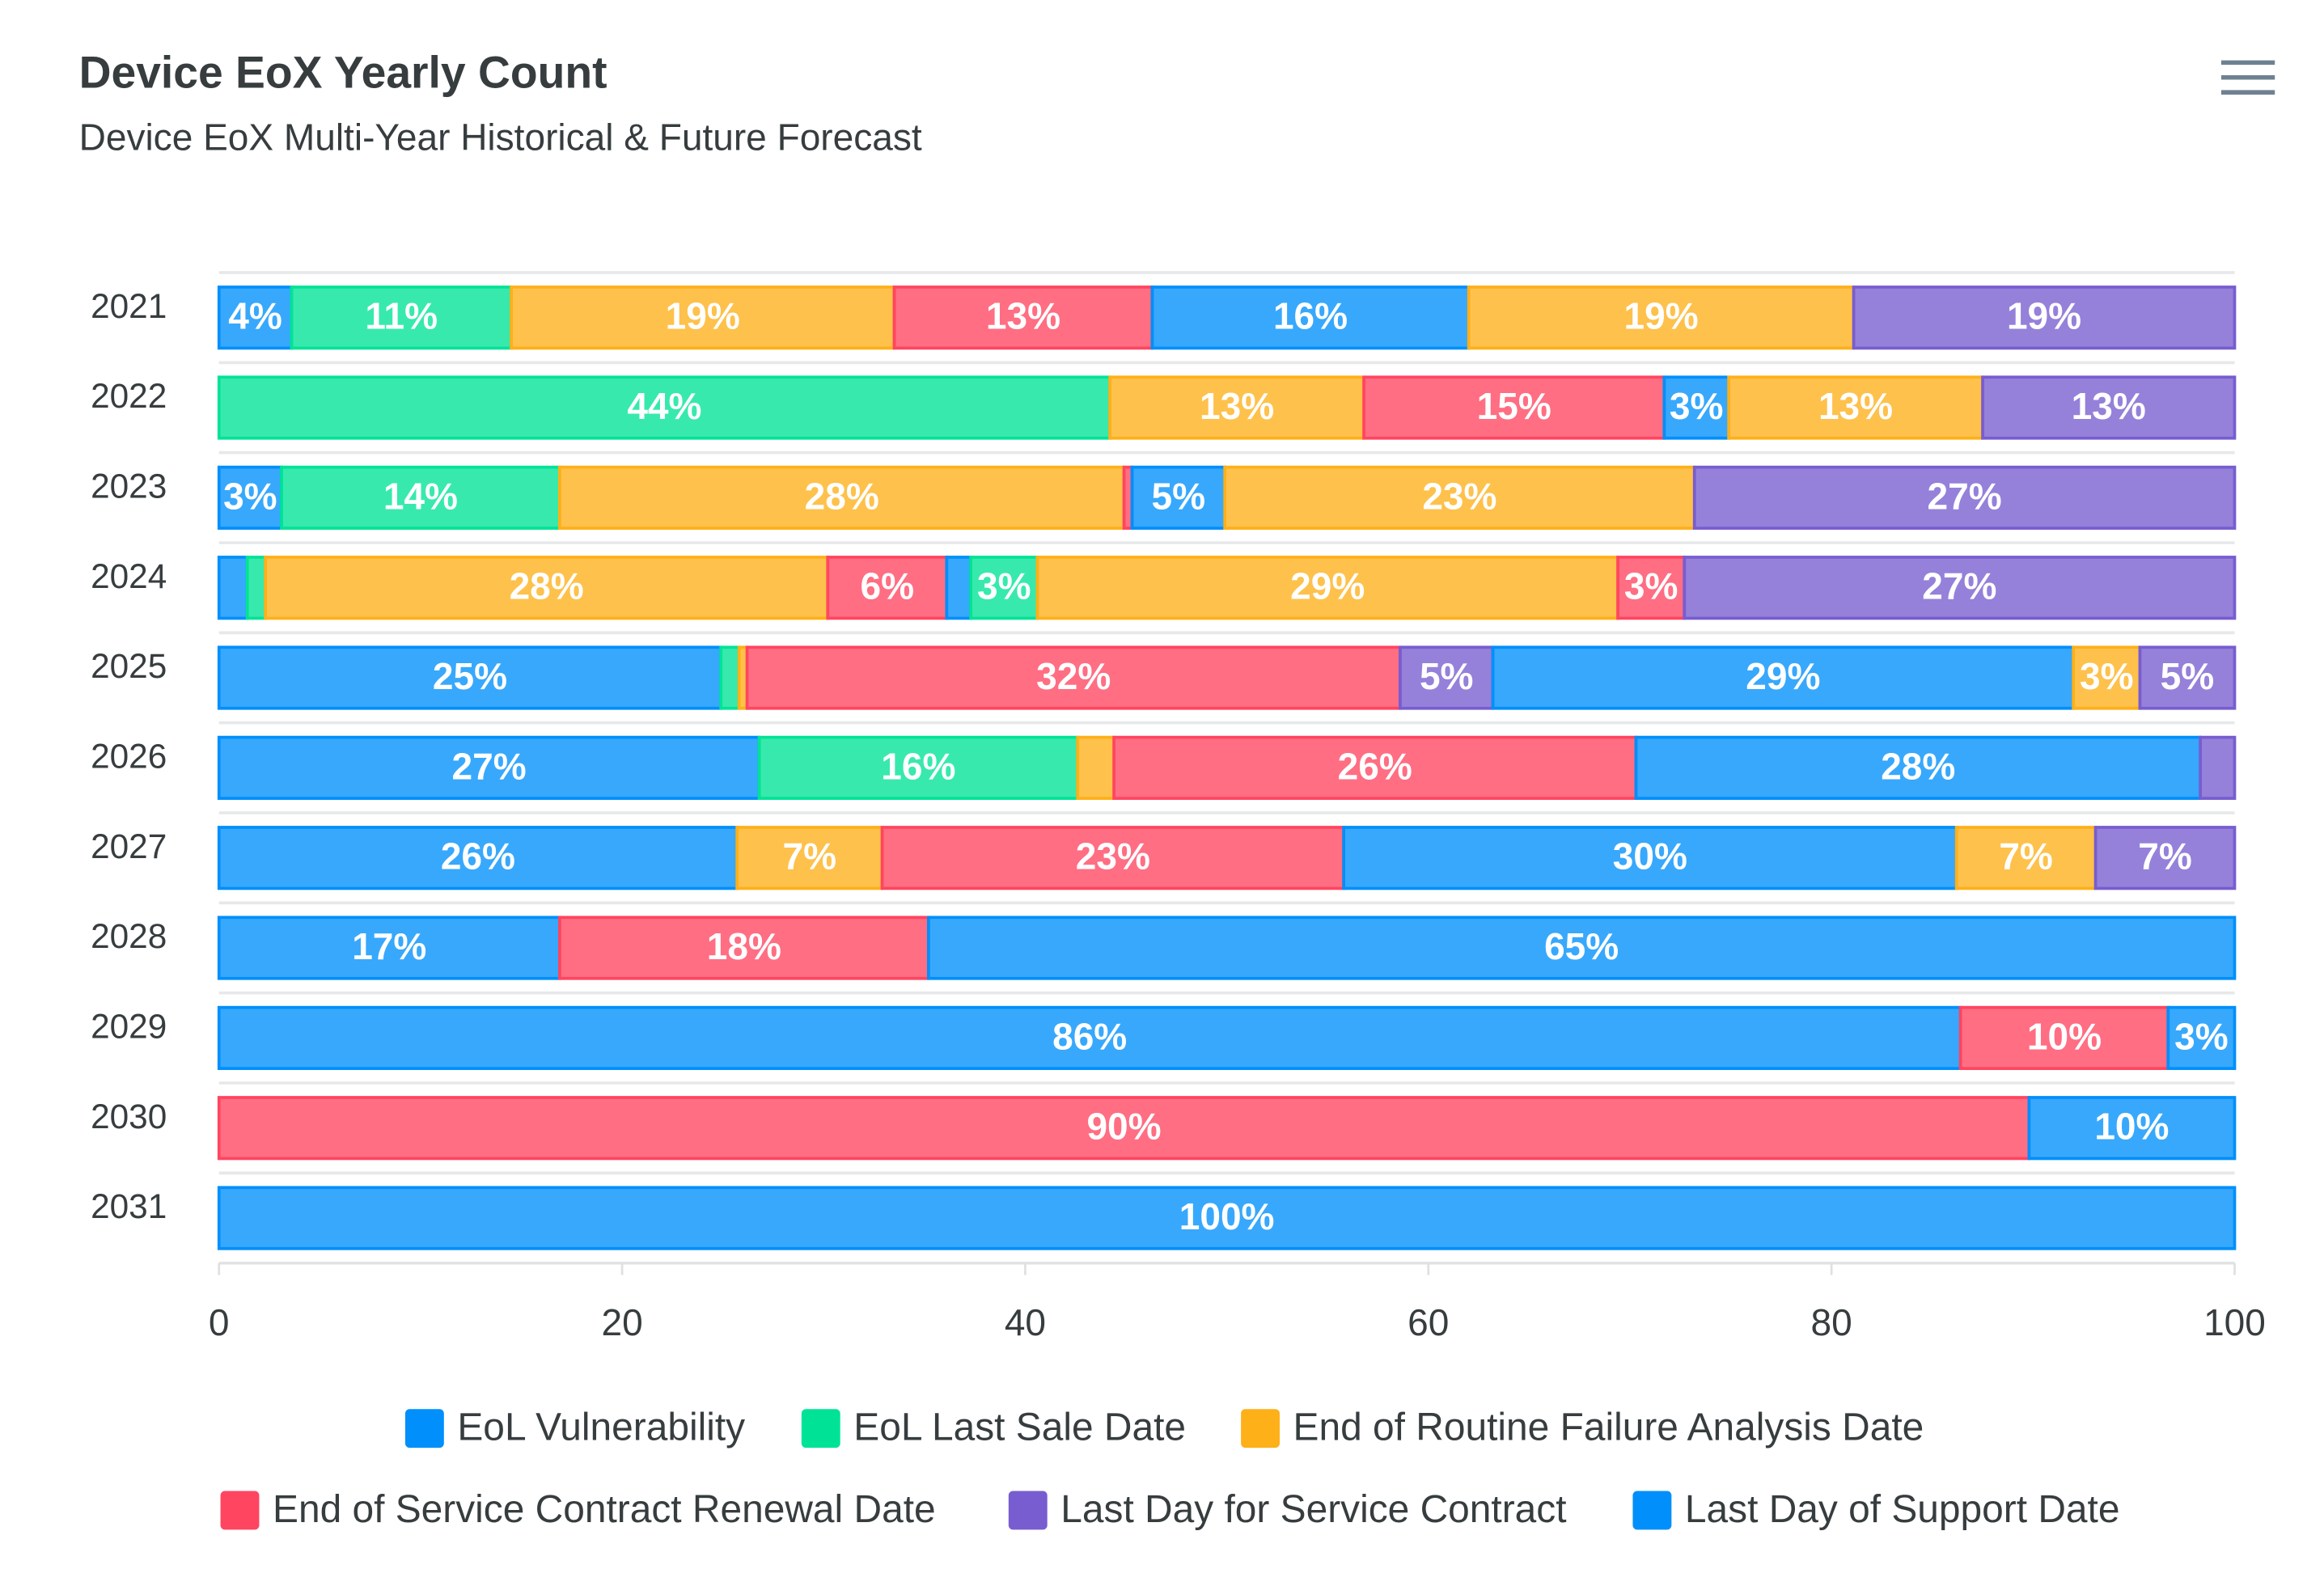  I want to click on legend-item: Last Day of Support Date, so click(1876, 1509).